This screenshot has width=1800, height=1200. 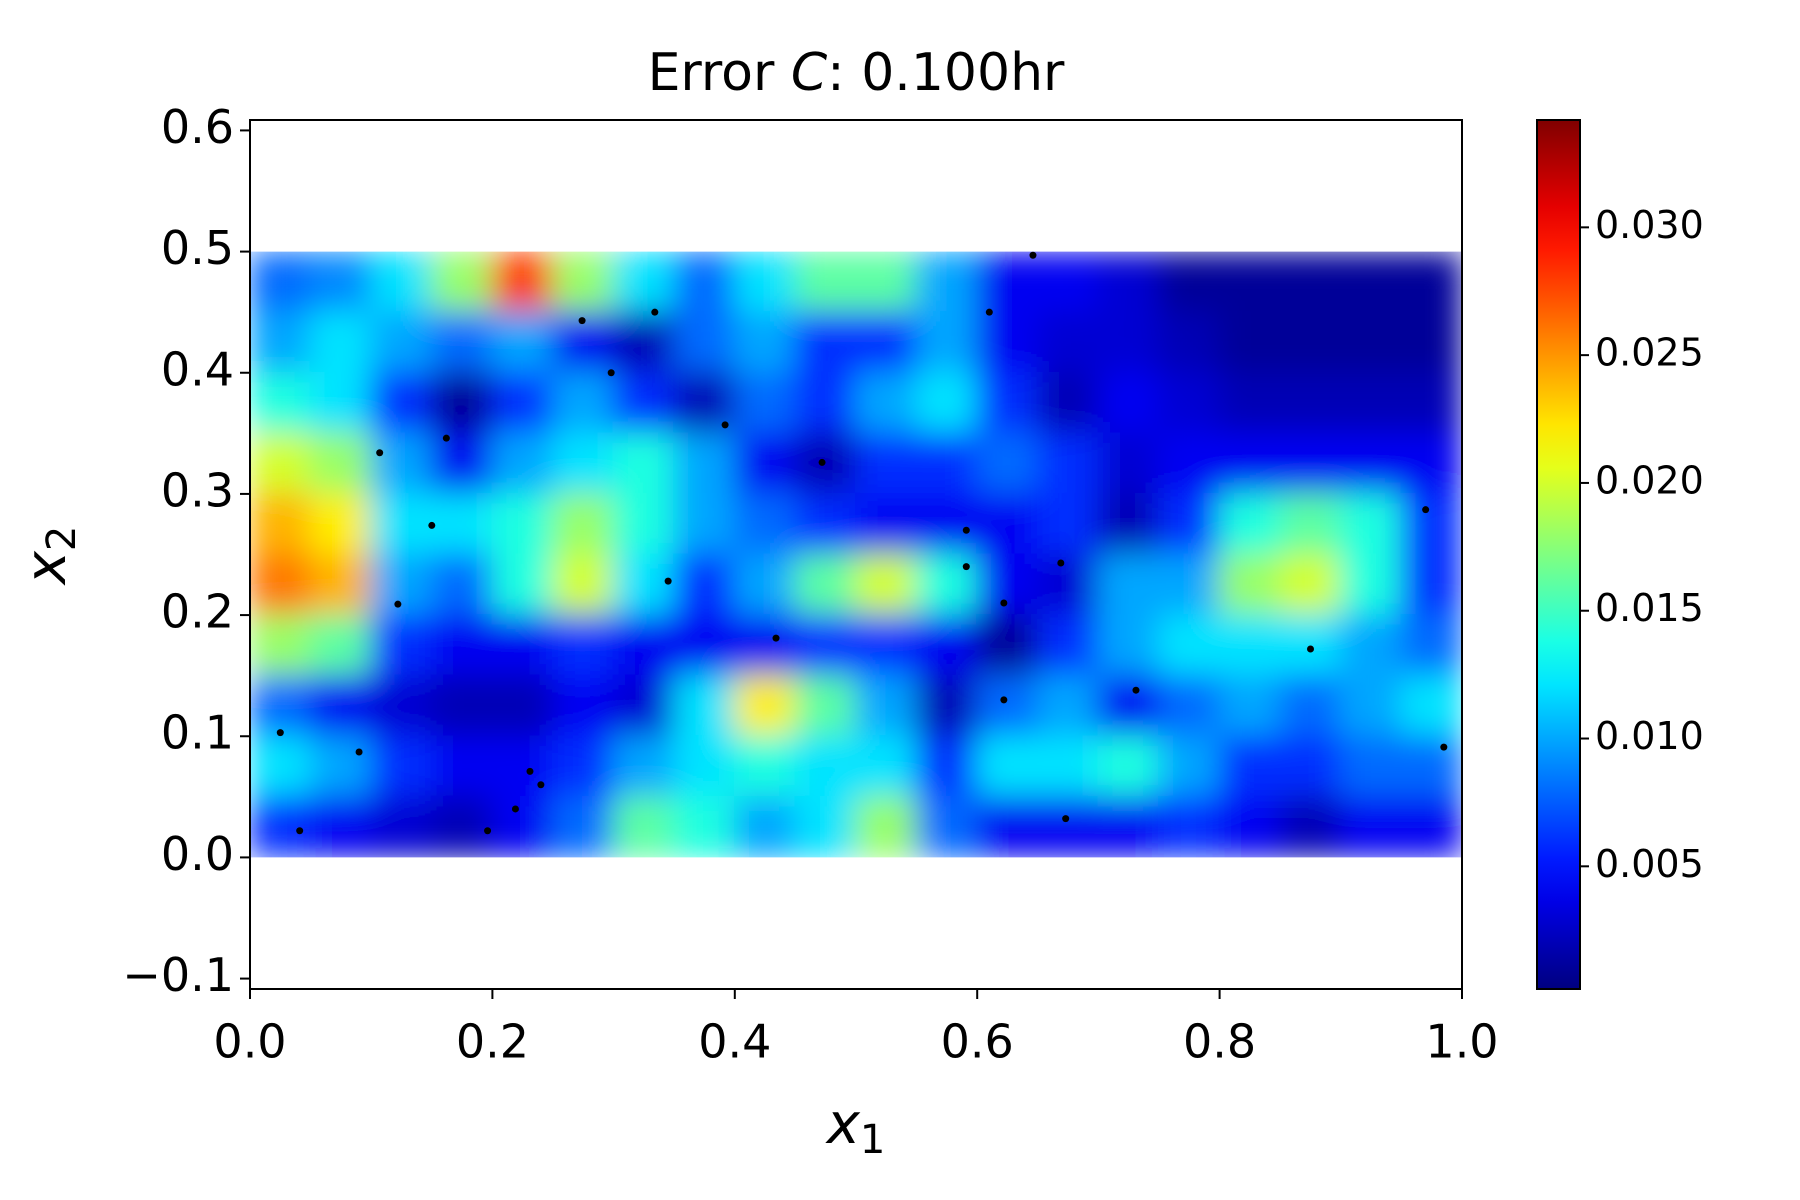 What do you see at coordinates (62, 538) in the screenshot?
I see `label-sub: 2` at bounding box center [62, 538].